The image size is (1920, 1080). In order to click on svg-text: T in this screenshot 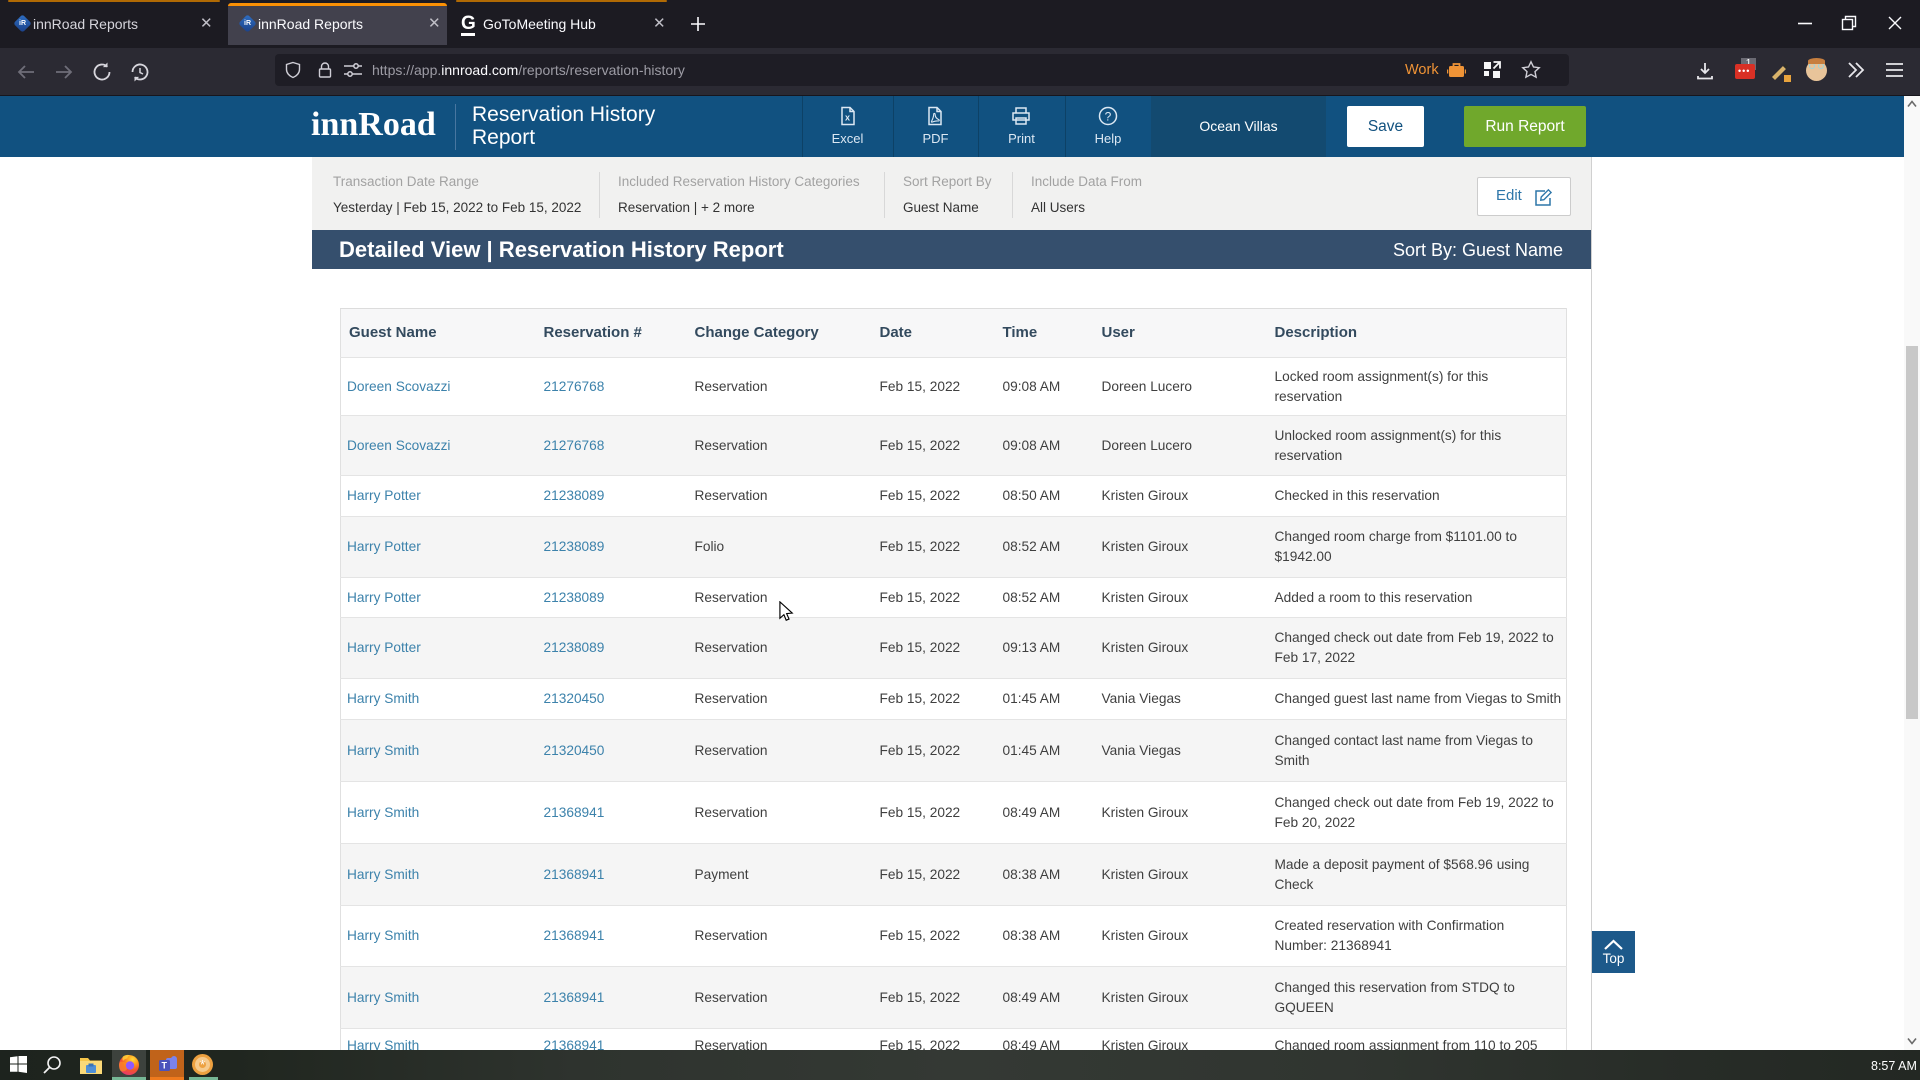, I will do `click(165, 1066)`.